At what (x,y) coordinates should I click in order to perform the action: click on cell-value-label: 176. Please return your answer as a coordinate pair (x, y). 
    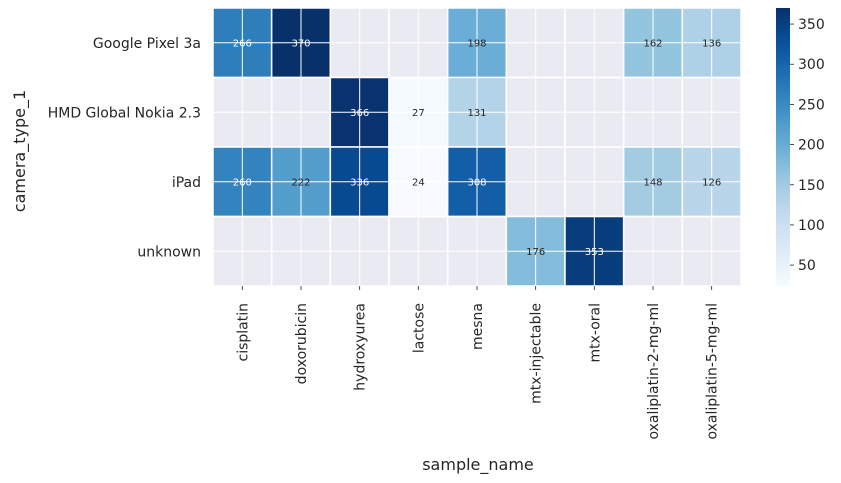
    Looking at the image, I should click on (535, 252).